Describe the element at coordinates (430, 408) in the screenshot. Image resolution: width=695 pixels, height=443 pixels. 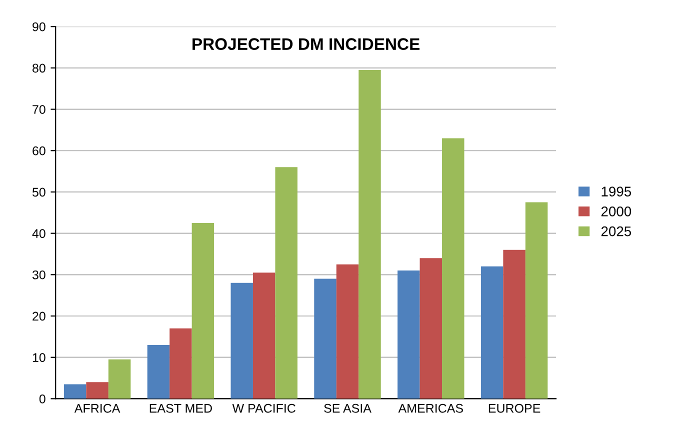
I see `x-tick-label: AMERICAS` at that location.